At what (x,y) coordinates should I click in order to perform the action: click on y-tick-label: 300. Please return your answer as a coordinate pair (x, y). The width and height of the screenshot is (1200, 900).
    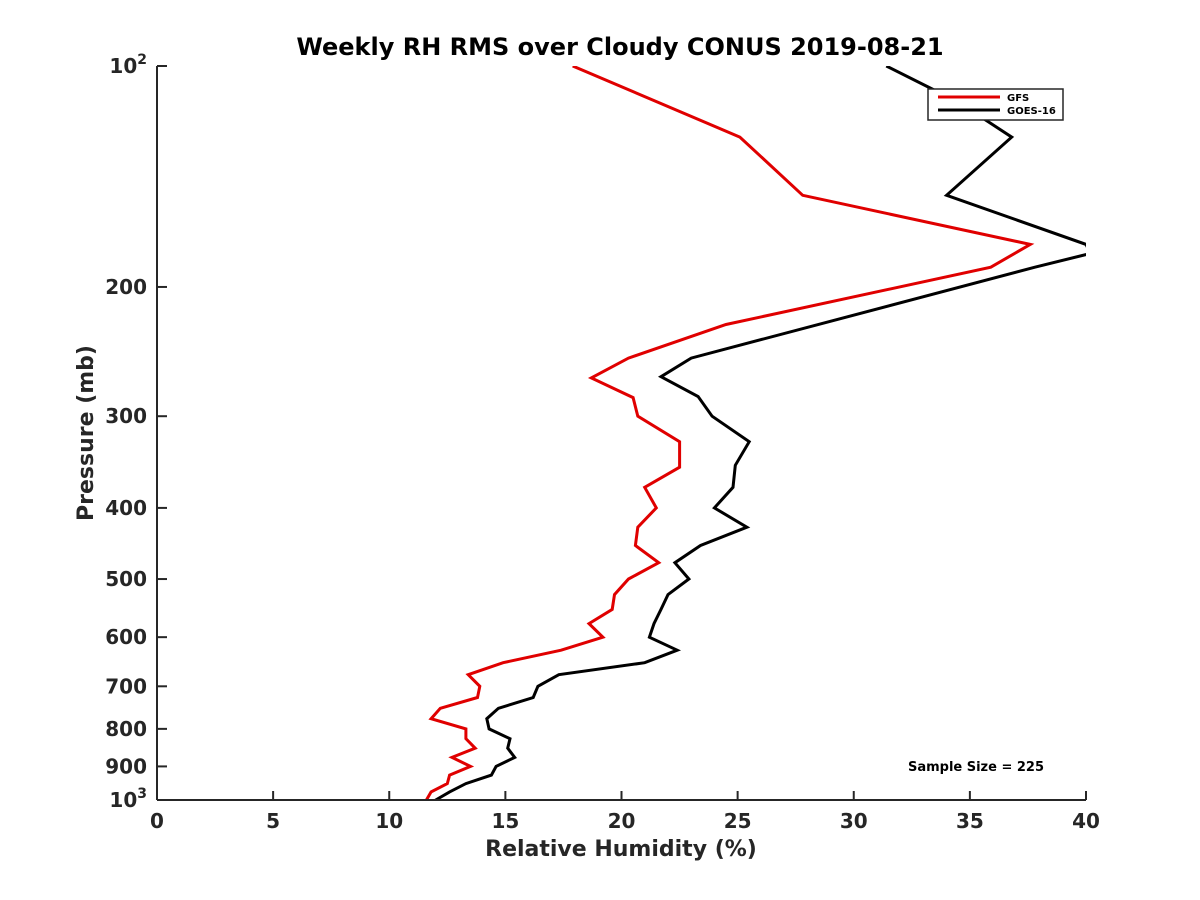
    Looking at the image, I should click on (126, 416).